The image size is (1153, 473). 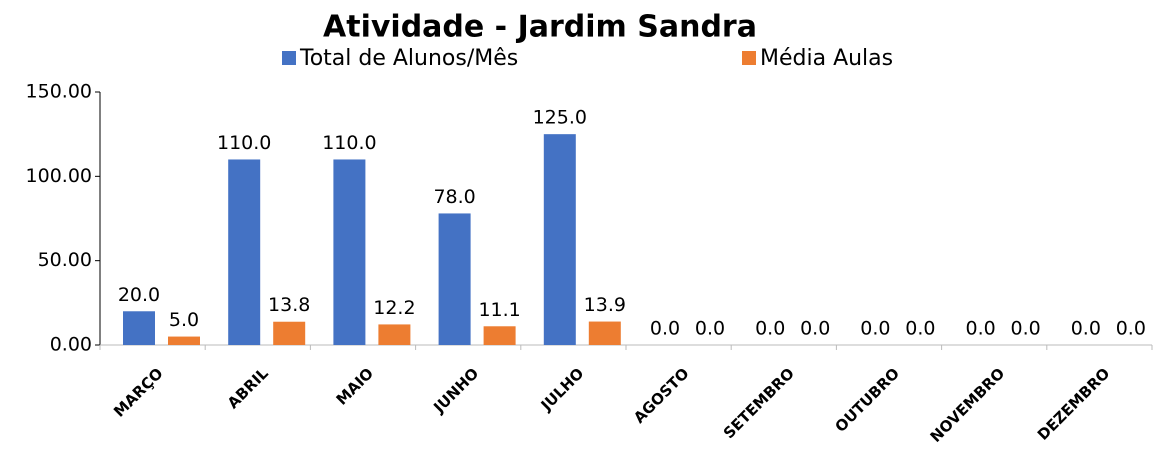 I want to click on x-tick-label: SETEMBRO, so click(x=759, y=403).